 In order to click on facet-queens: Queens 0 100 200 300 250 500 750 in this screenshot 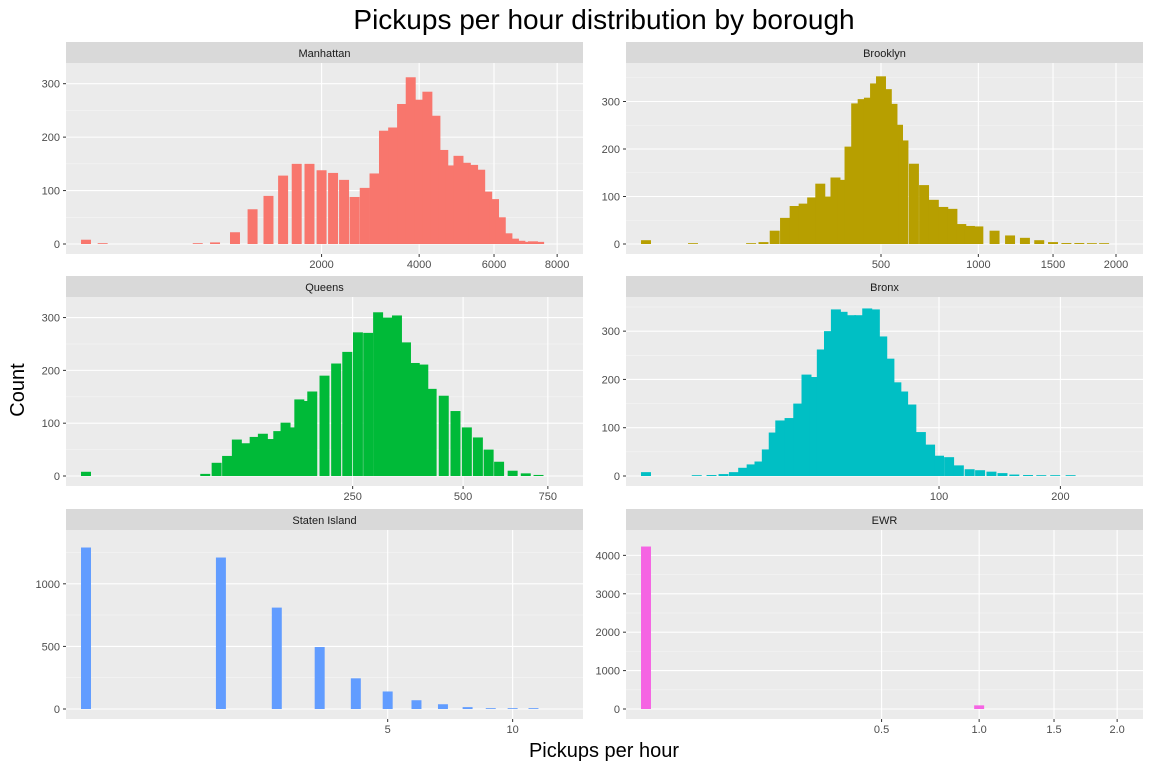, I will do `click(312, 389)`.